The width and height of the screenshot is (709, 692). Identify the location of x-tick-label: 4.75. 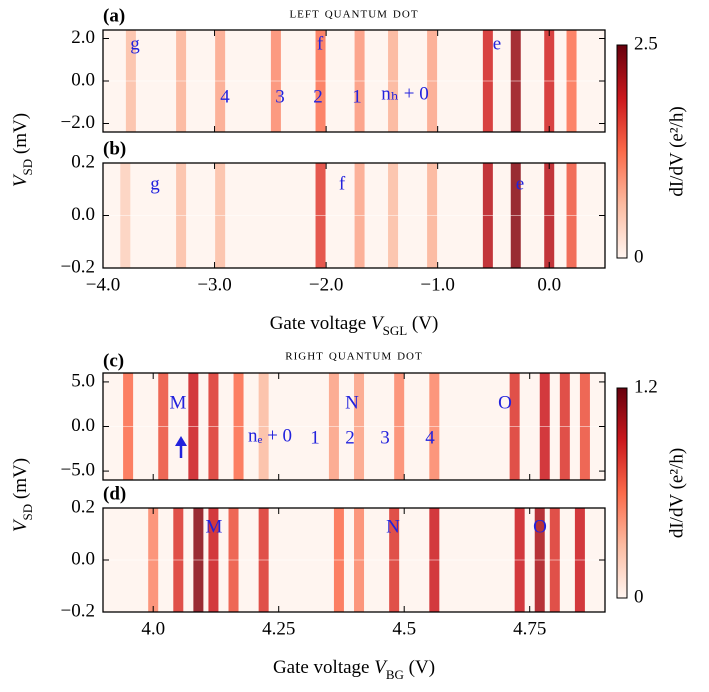
(529, 628).